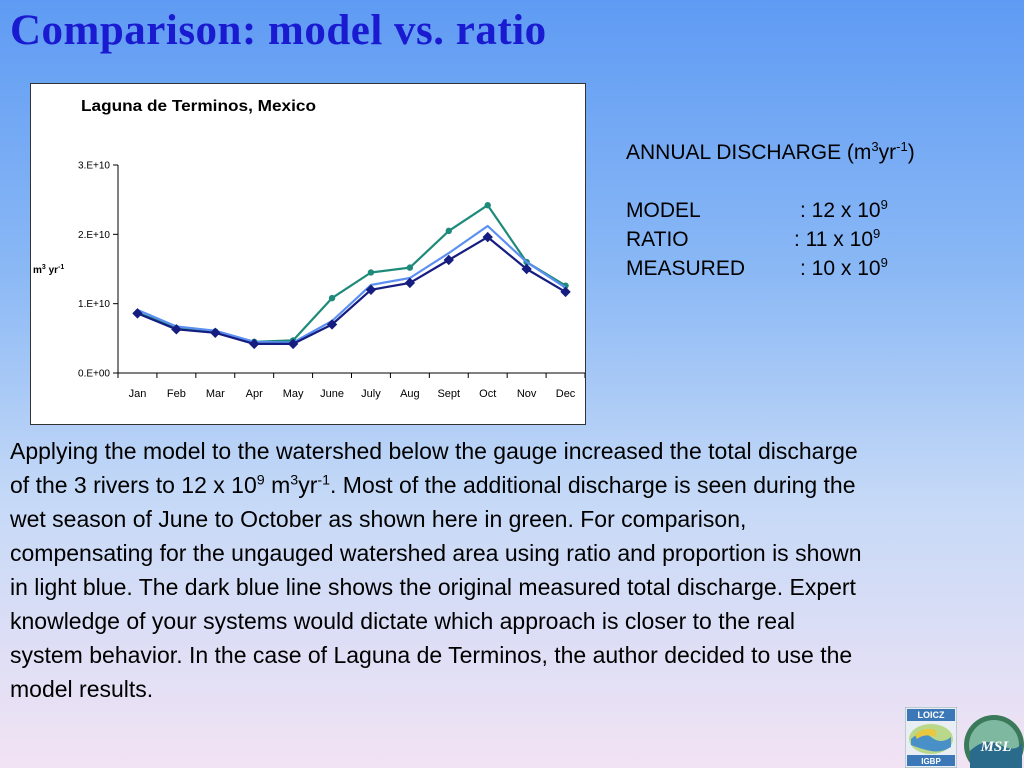 Image resolution: width=1024 pixels, height=768 pixels. I want to click on y-axis-label-exp1: 3, so click(44, 267).